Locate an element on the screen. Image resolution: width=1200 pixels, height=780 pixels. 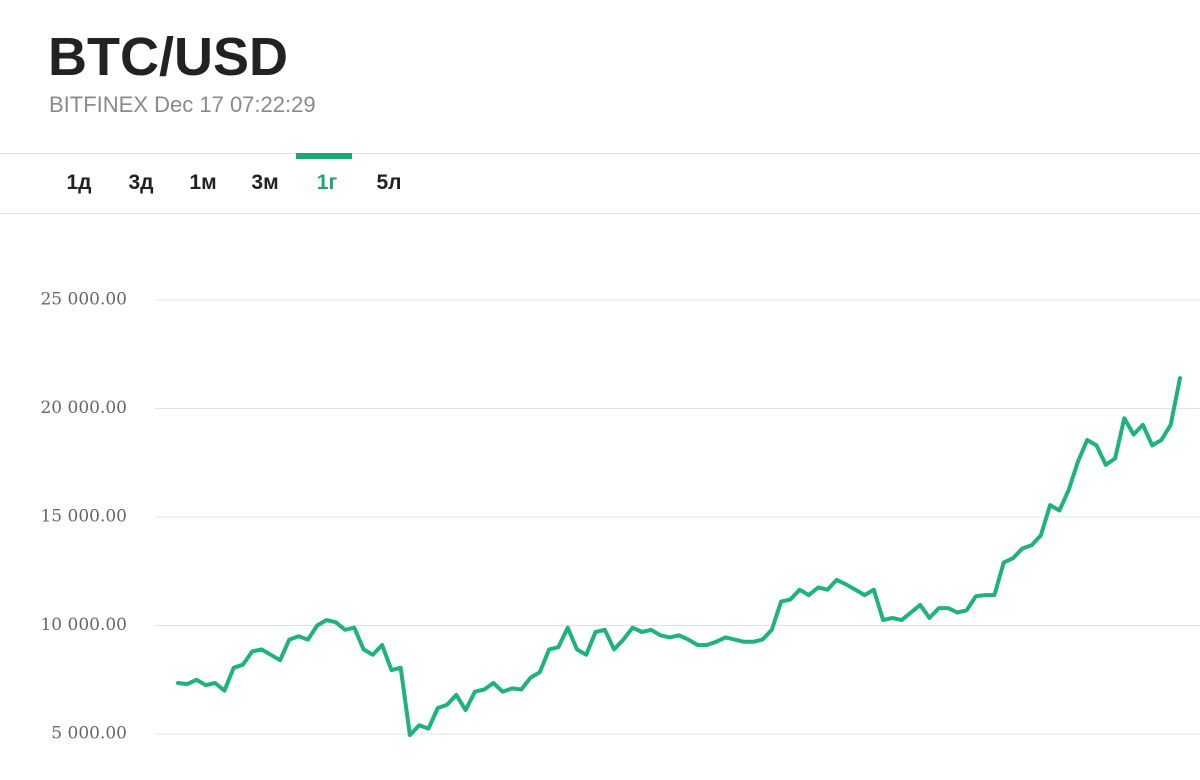
y-tick-label: 15 000.00 is located at coordinates (83, 517).